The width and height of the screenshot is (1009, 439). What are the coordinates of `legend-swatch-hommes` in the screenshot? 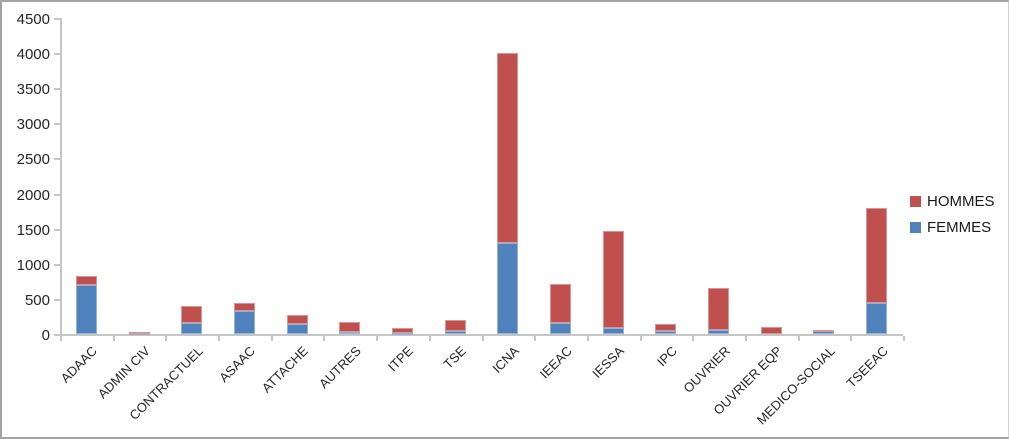 It's located at (915, 201).